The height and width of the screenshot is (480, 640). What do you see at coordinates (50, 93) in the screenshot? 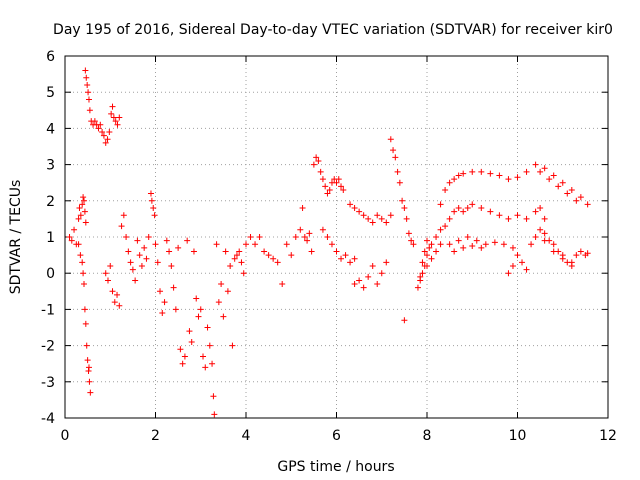
I see `y-tick-label-9: 5` at bounding box center [50, 93].